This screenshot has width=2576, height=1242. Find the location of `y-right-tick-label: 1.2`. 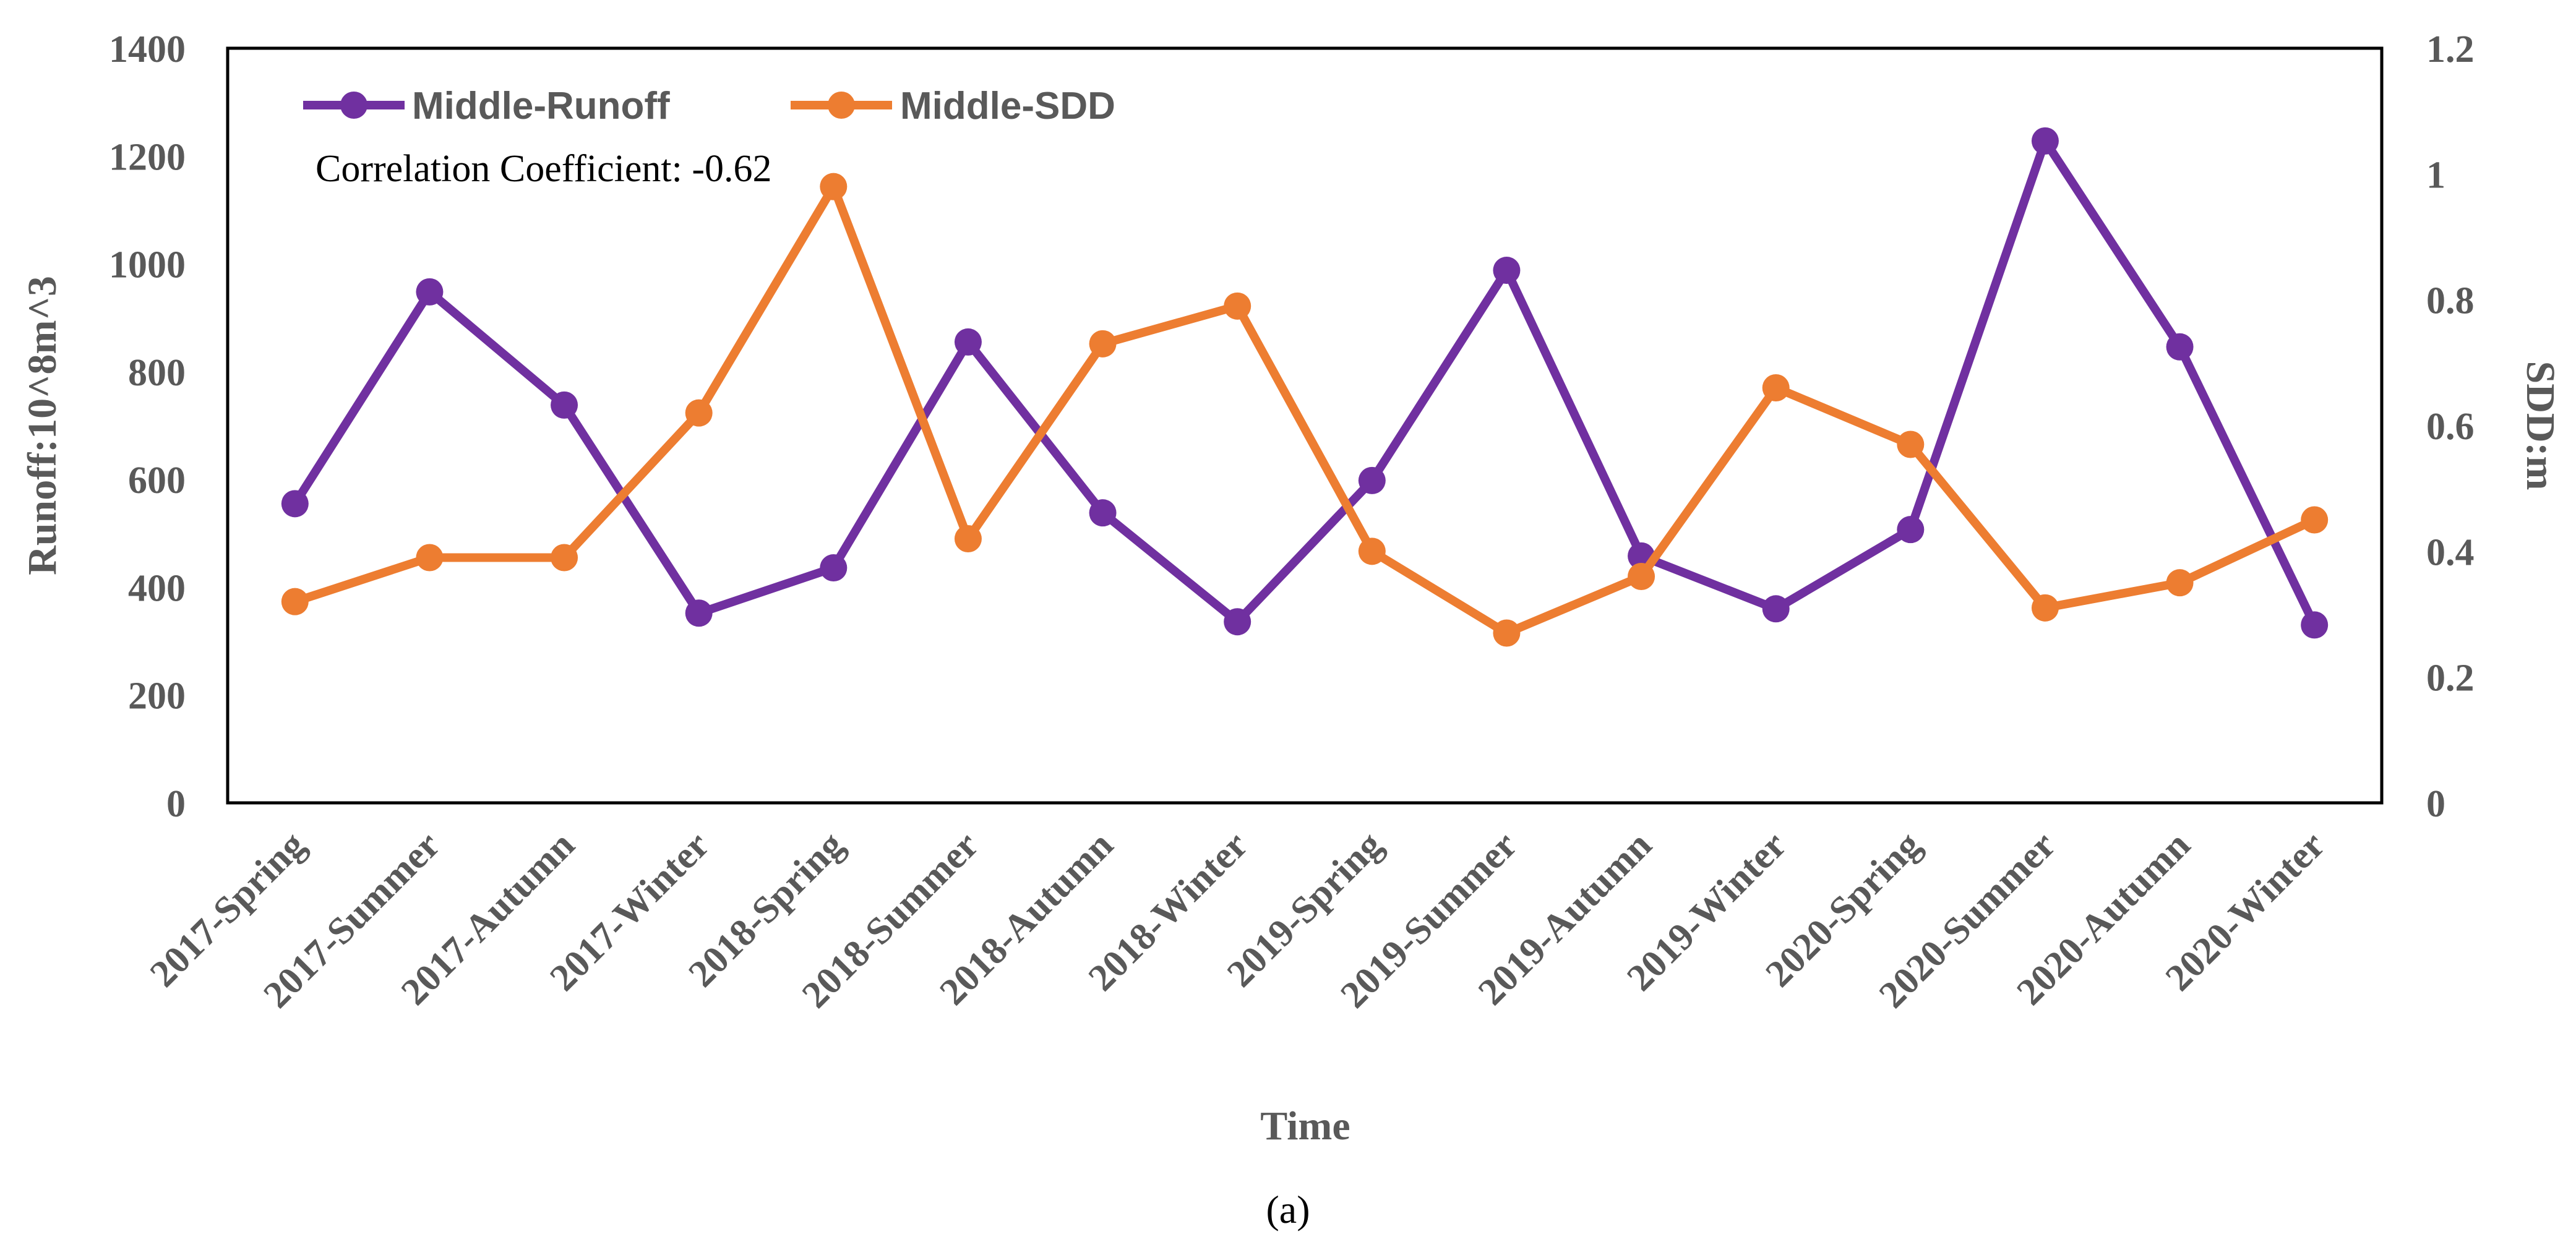

y-right-tick-label: 1.2 is located at coordinates (2450, 49).